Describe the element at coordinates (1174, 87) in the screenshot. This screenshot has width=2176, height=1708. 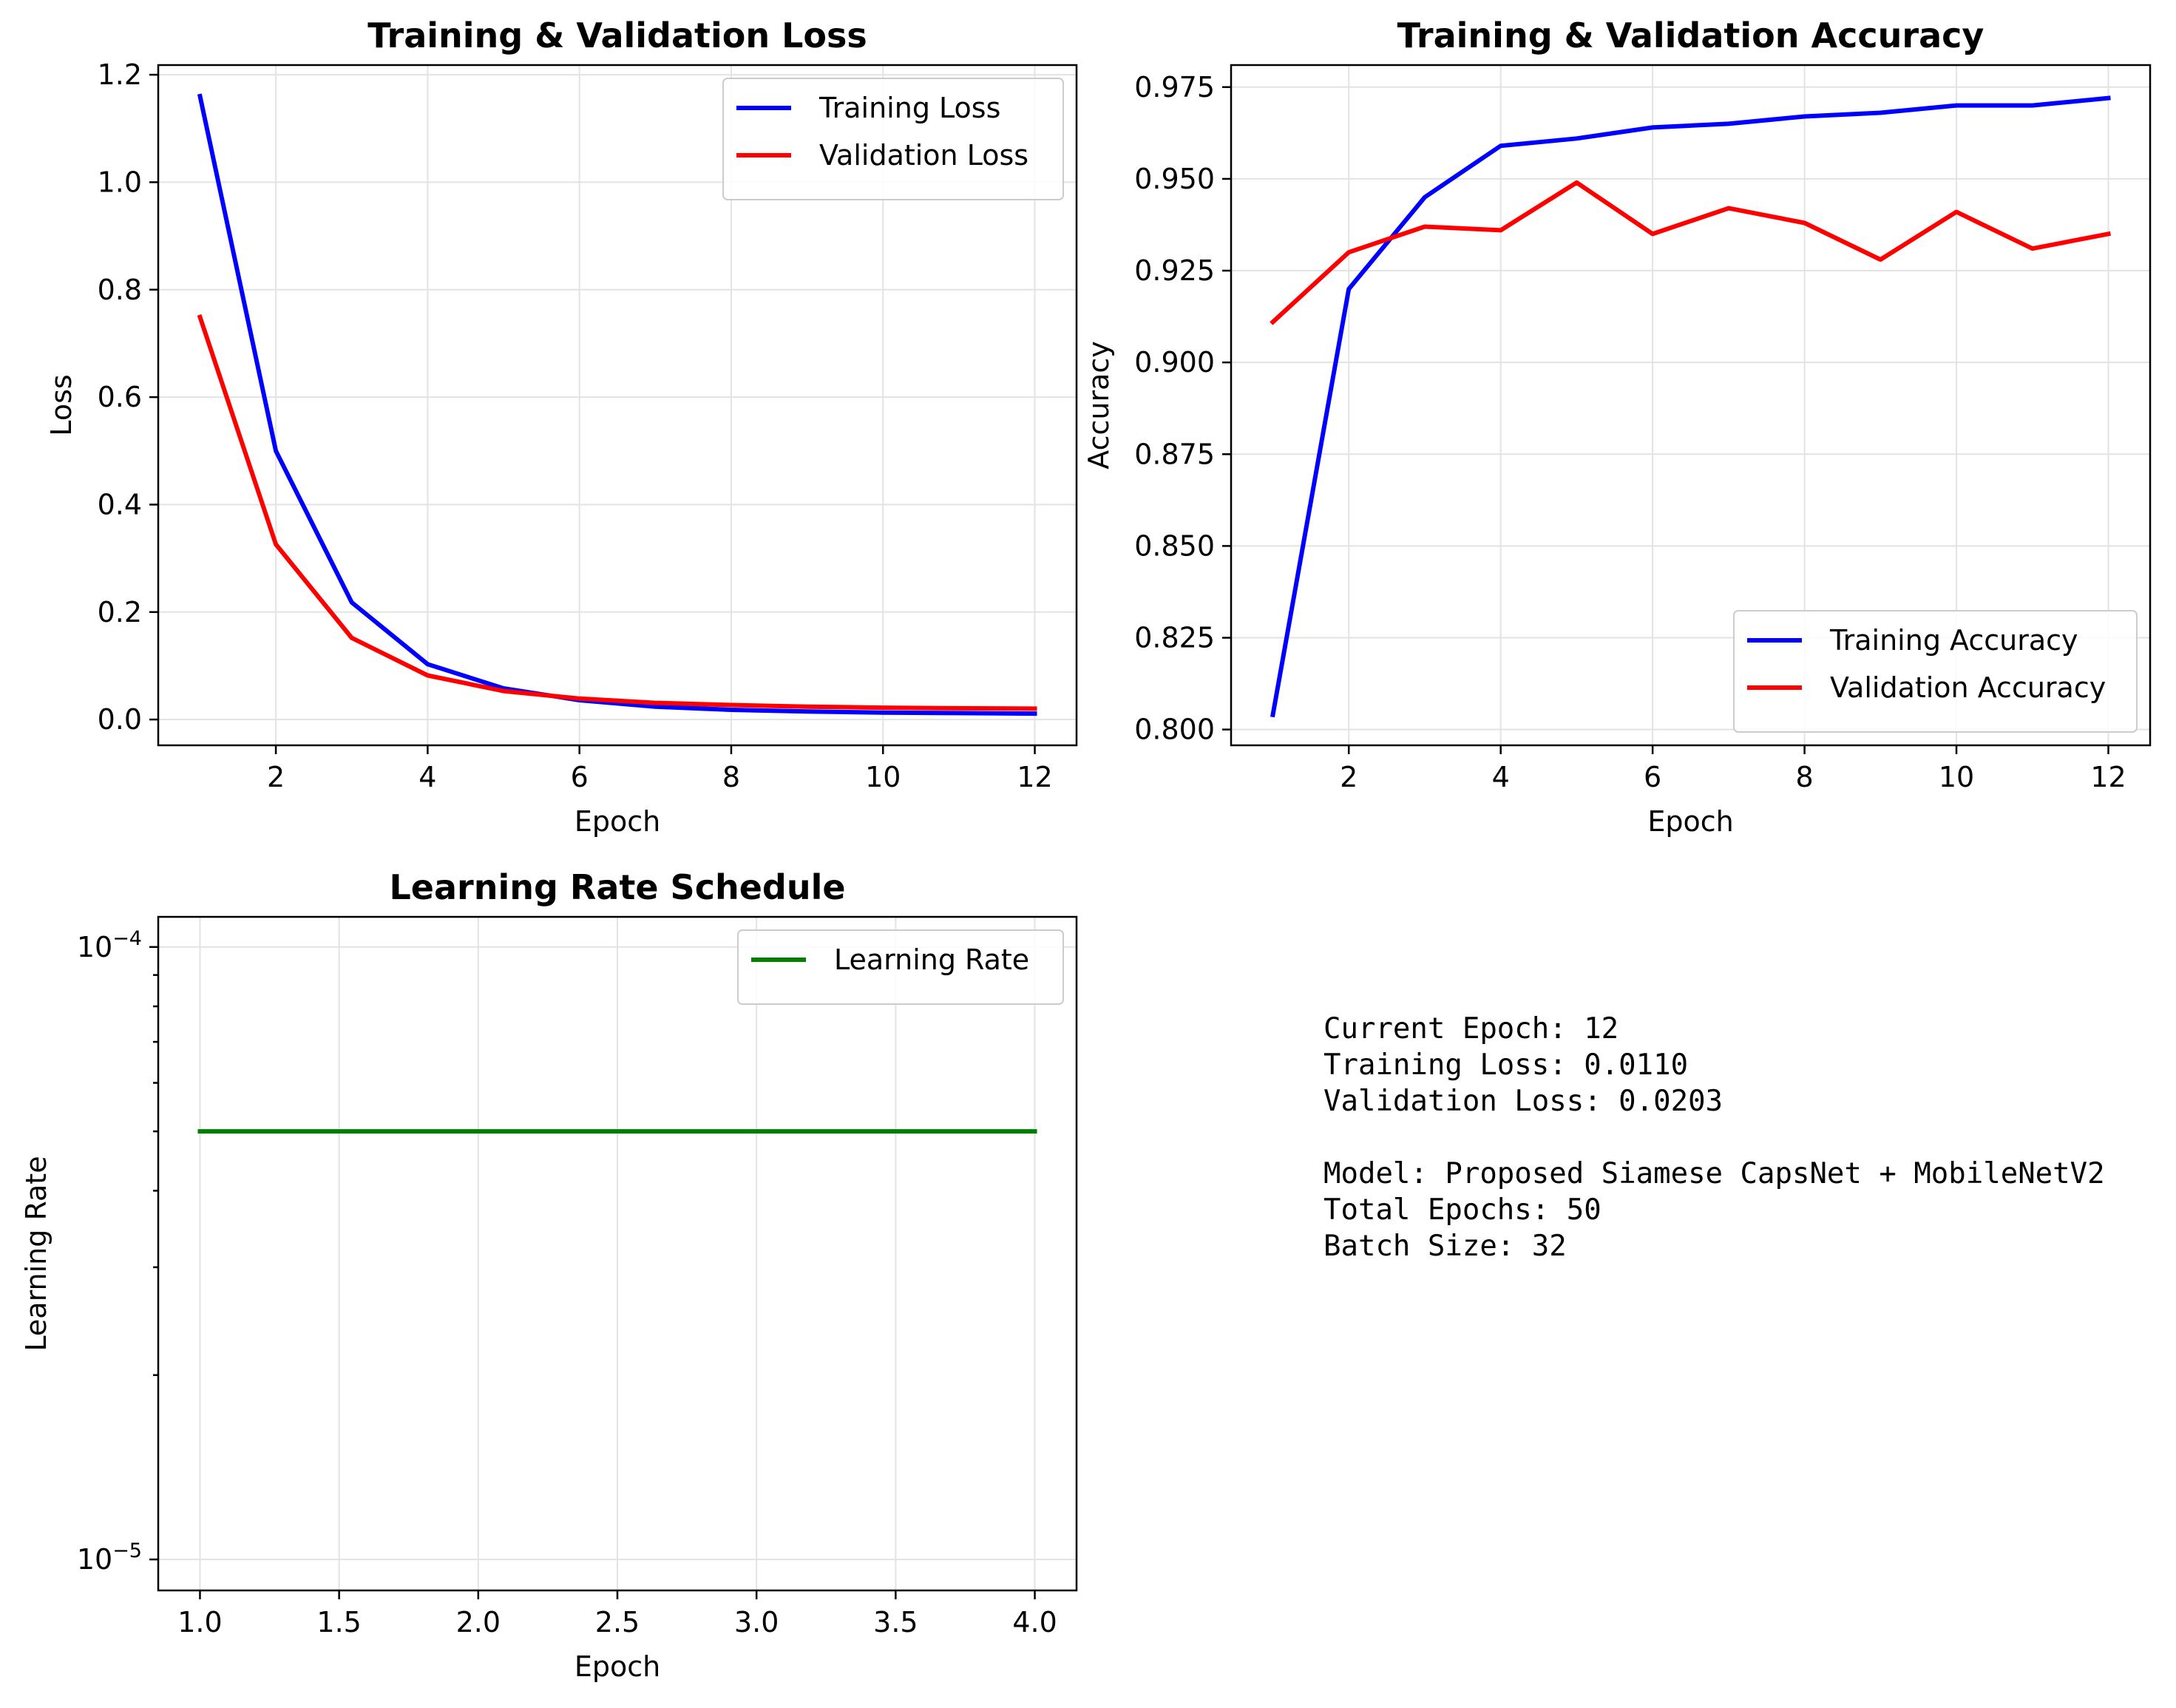
I see `y-tick-label: 0.975` at that location.